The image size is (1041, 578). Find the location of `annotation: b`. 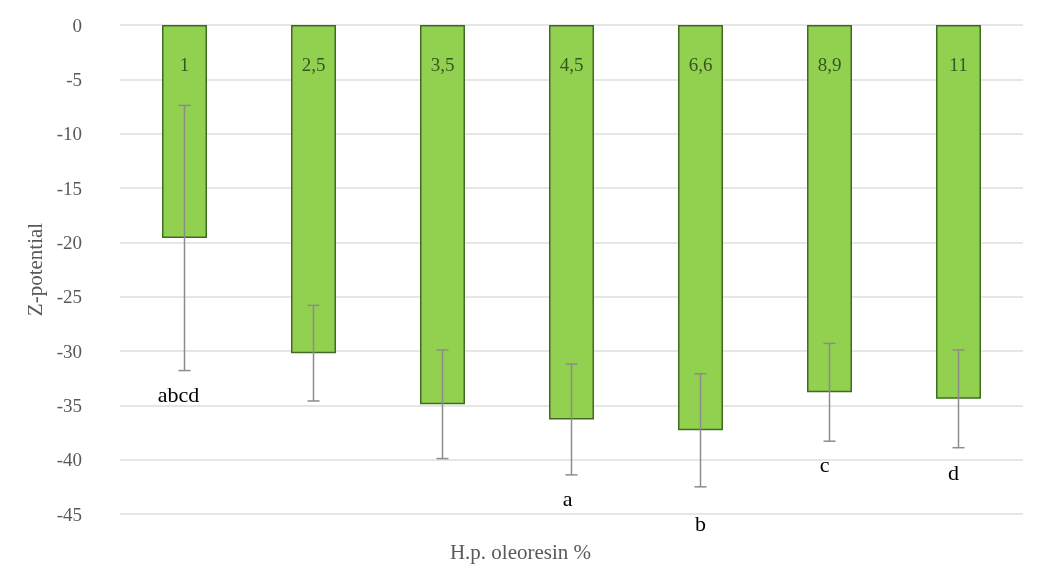

annotation: b is located at coordinates (700, 524).